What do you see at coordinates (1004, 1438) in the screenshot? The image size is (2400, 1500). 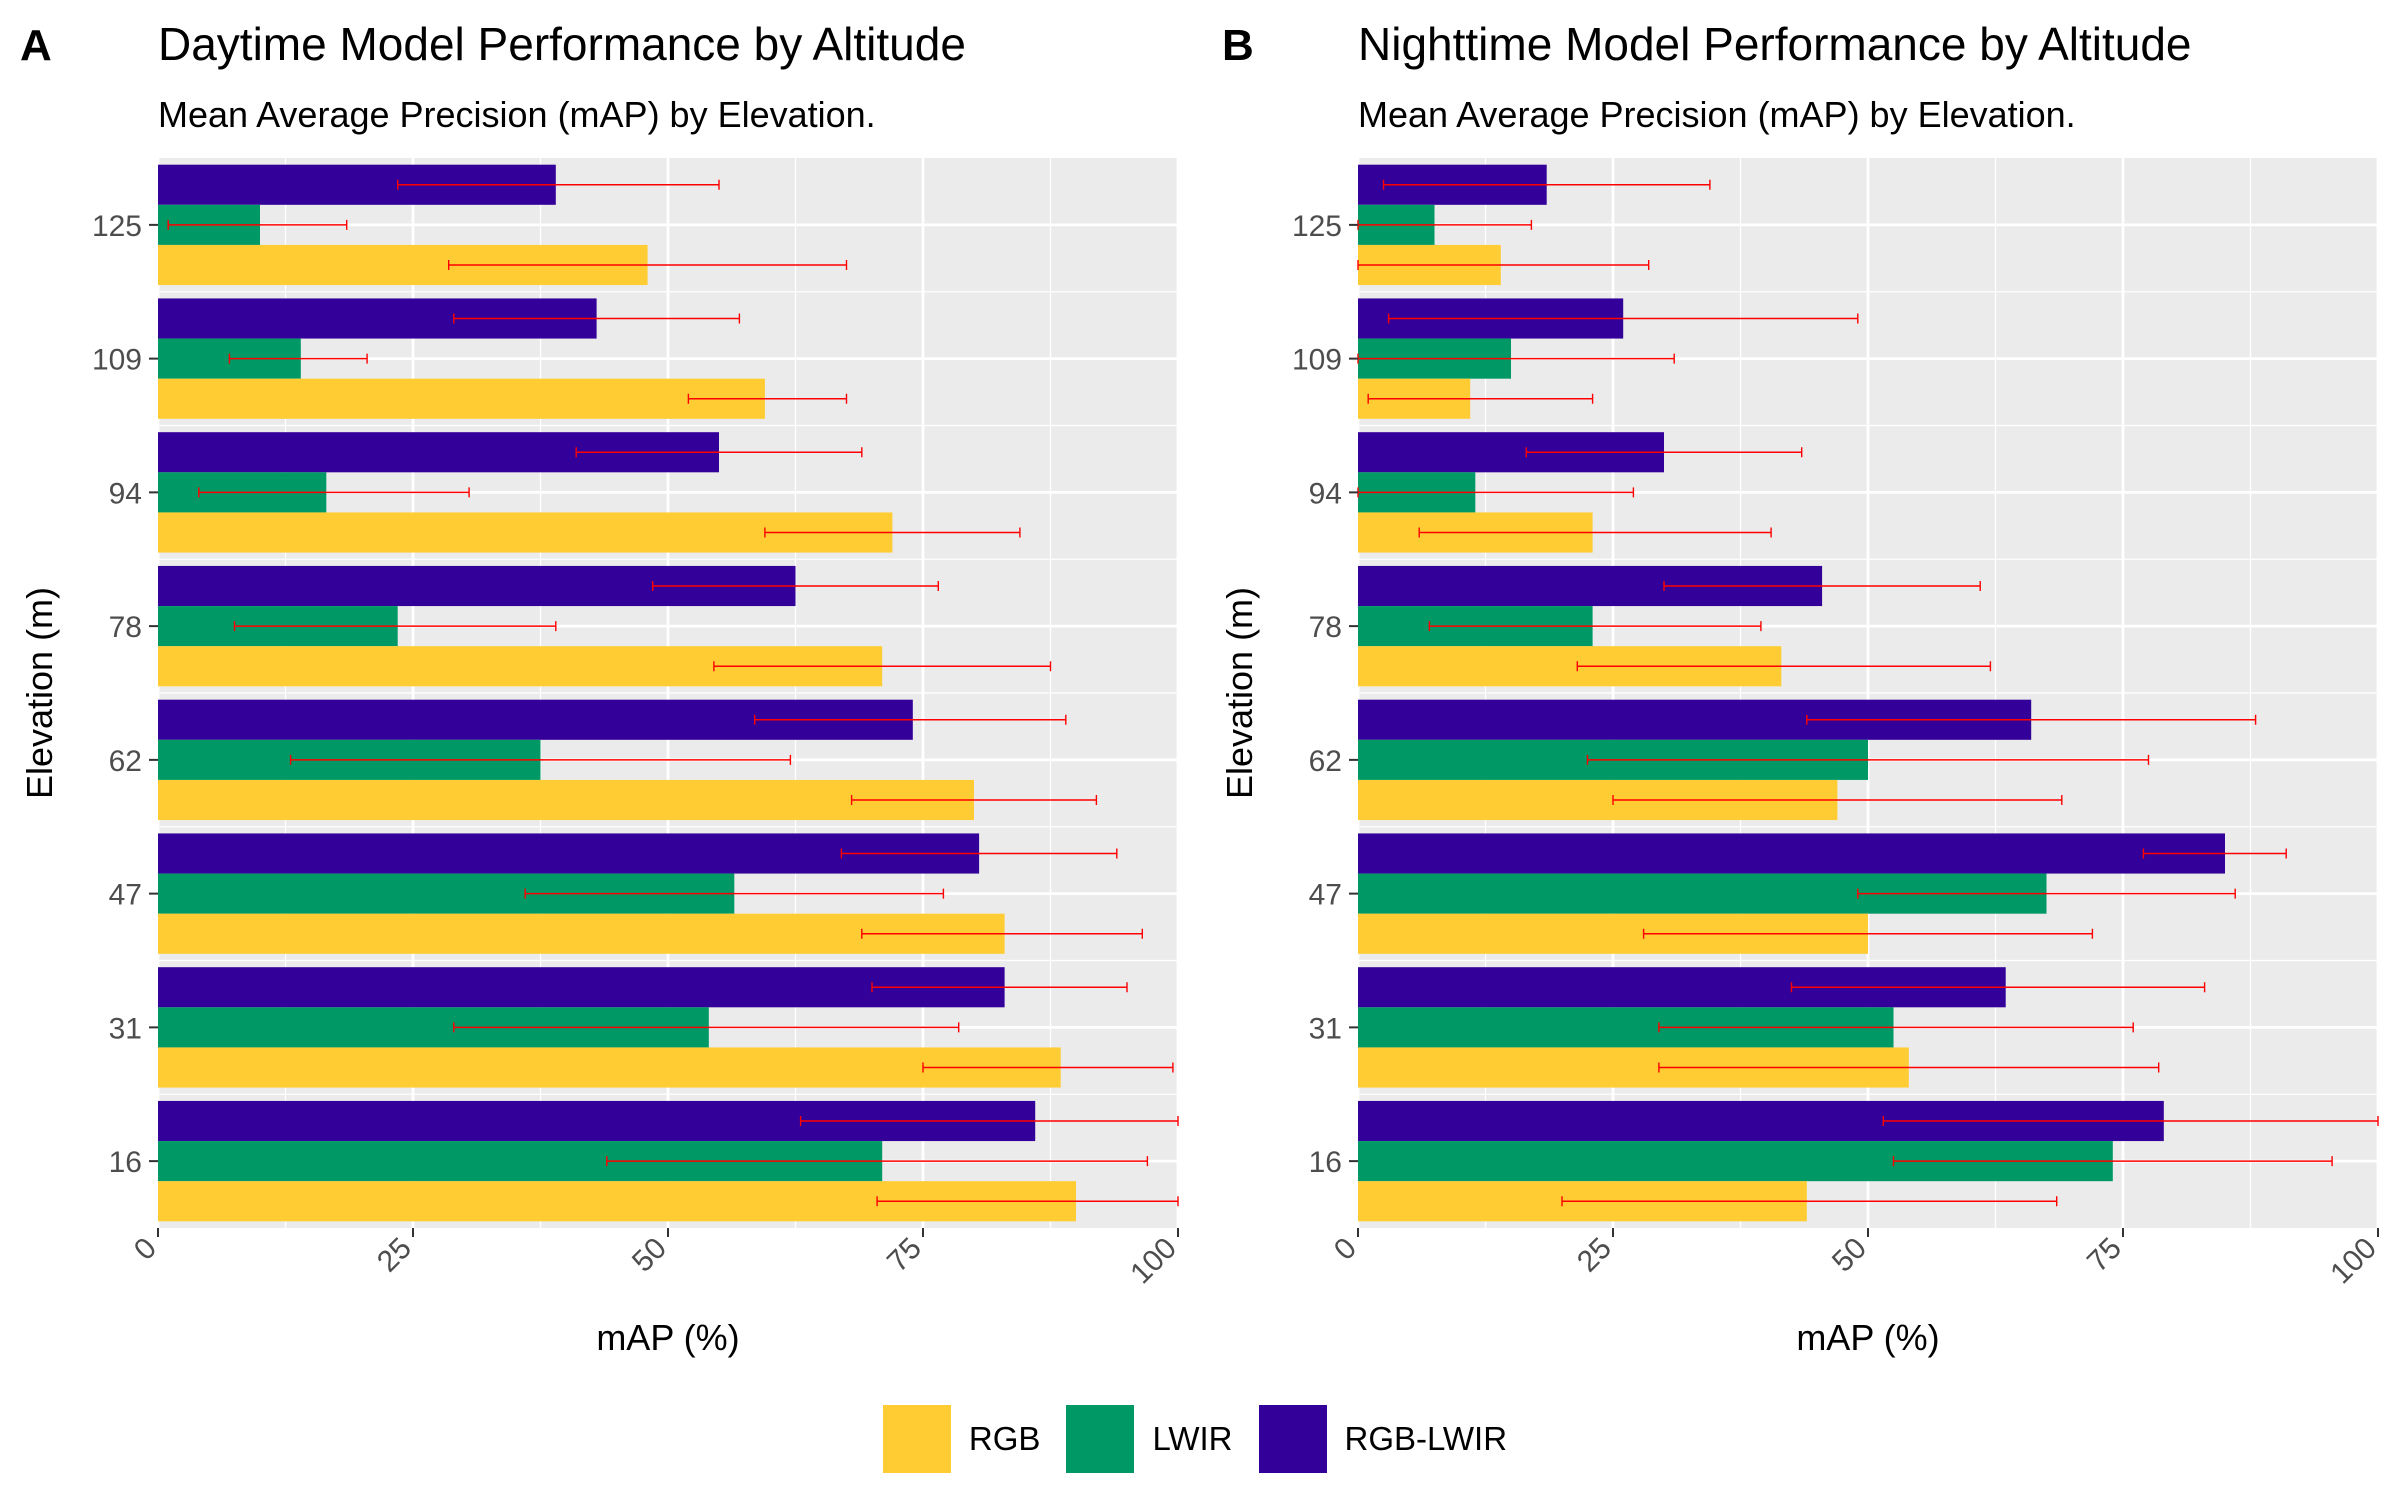 I see `legend-label-rgb: RGB` at bounding box center [1004, 1438].